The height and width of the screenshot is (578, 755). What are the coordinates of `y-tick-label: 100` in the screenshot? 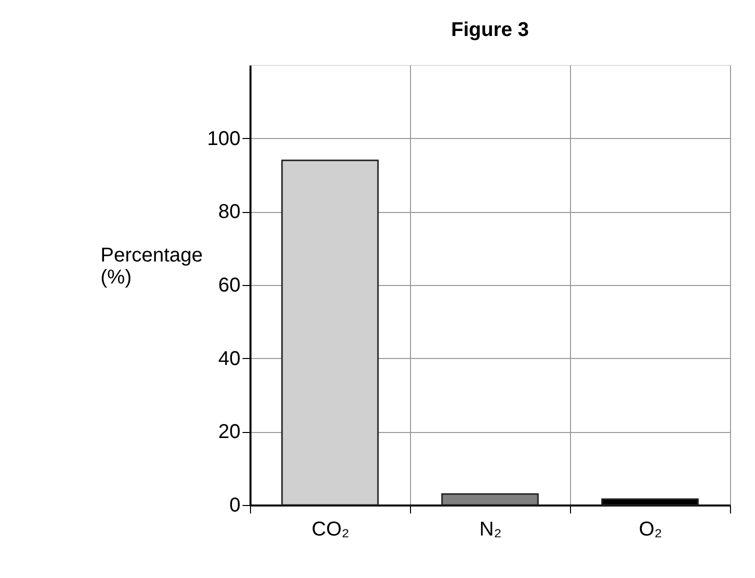 It's located at (223, 139).